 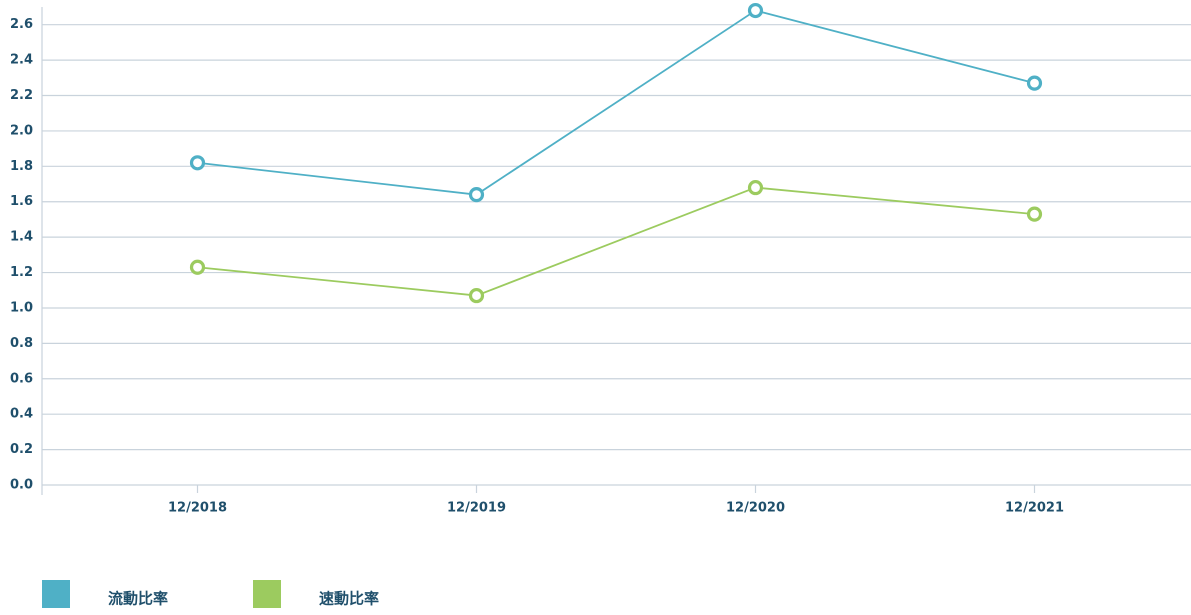 What do you see at coordinates (21, 343) in the screenshot?
I see `y-tick-label: 0.8` at bounding box center [21, 343].